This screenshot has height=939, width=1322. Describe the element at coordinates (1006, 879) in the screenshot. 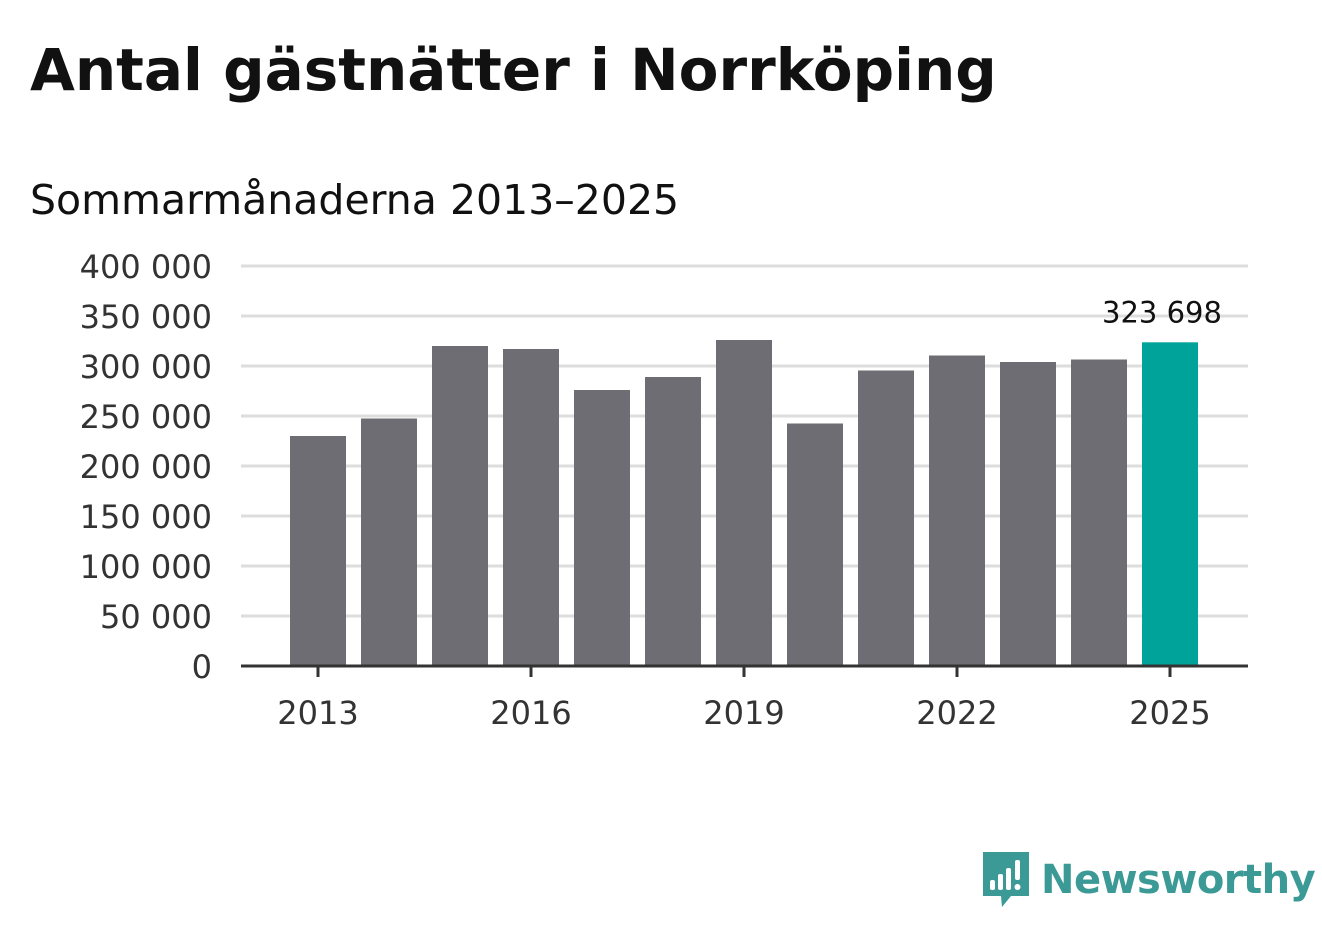

I see `newsworthy-logo-icon` at that location.